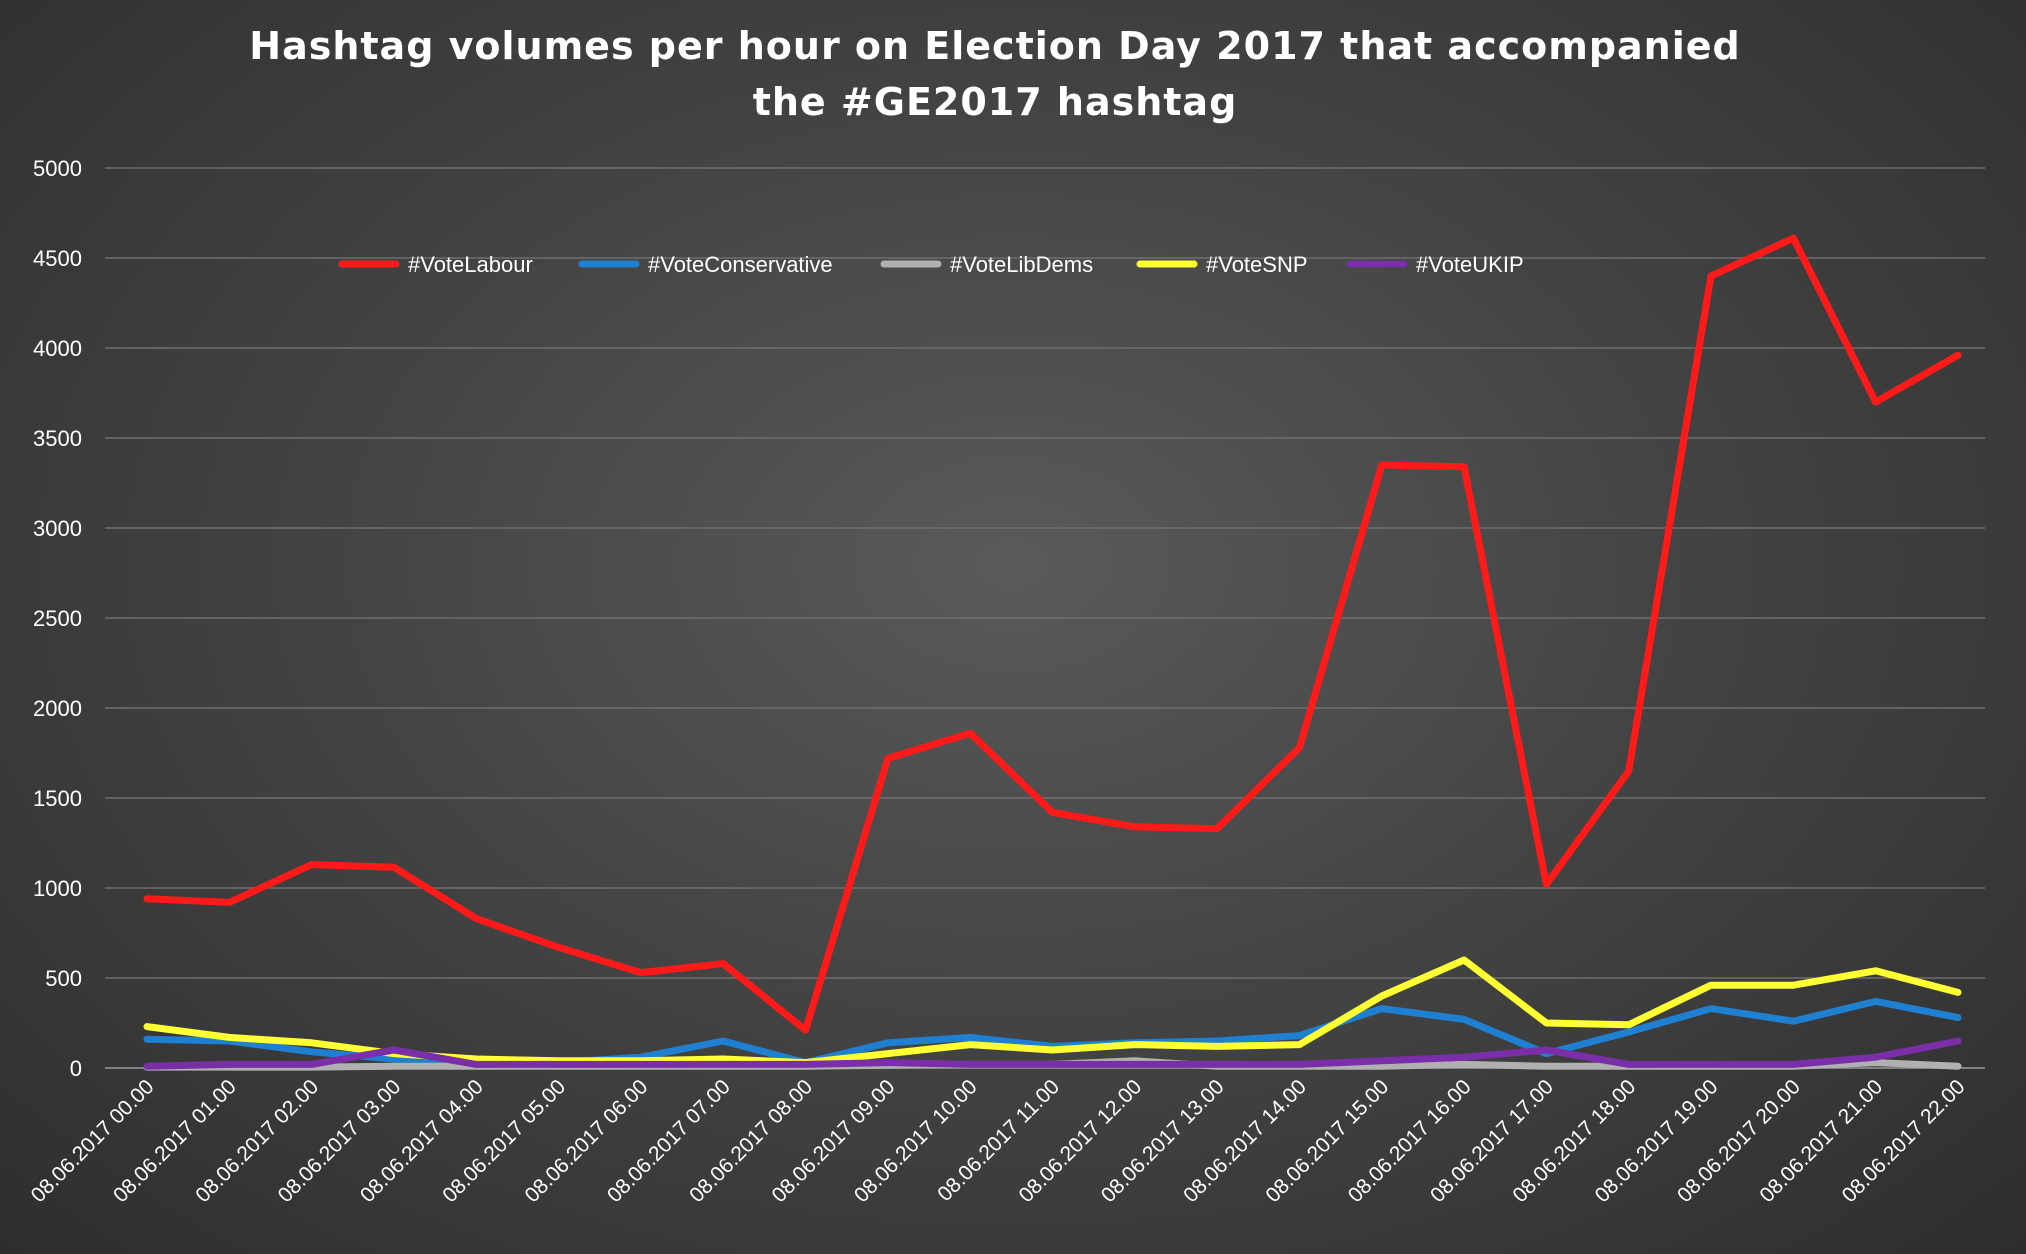 The height and width of the screenshot is (1254, 2026). What do you see at coordinates (1021, 264) in the screenshot?
I see `legend-label: #VoteLibDems` at bounding box center [1021, 264].